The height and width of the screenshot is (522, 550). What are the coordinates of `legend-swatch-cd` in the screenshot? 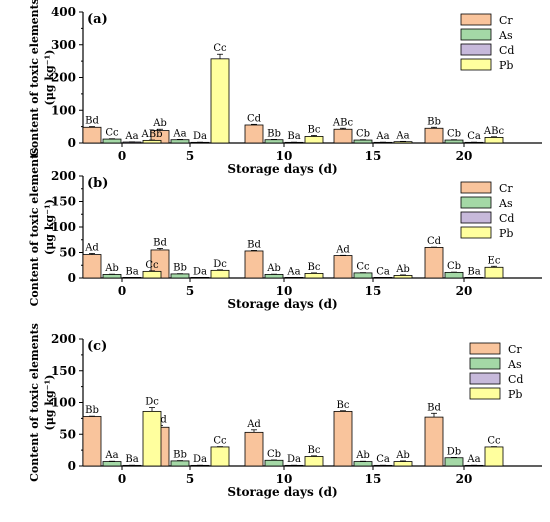 It's located at (476, 217).